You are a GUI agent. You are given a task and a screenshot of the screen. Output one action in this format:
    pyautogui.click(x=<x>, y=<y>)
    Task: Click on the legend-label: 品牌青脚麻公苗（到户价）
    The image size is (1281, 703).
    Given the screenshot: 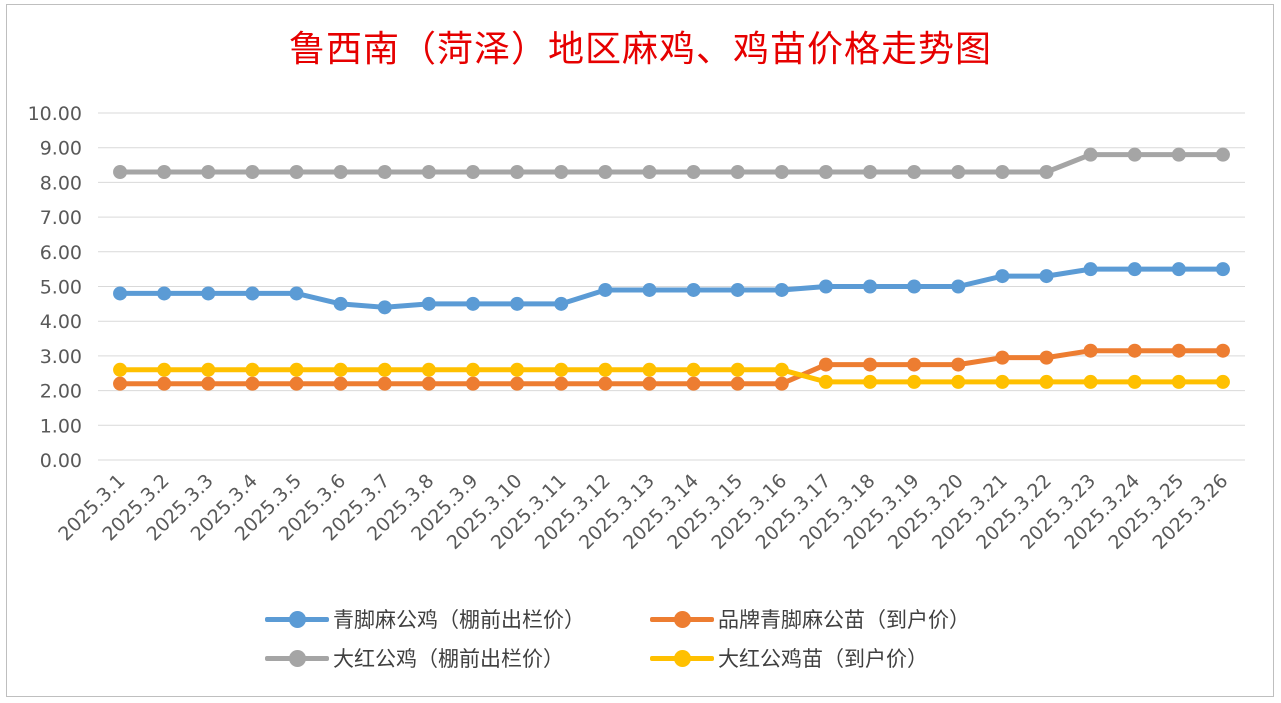 What is the action you would take?
    pyautogui.click(x=844, y=620)
    